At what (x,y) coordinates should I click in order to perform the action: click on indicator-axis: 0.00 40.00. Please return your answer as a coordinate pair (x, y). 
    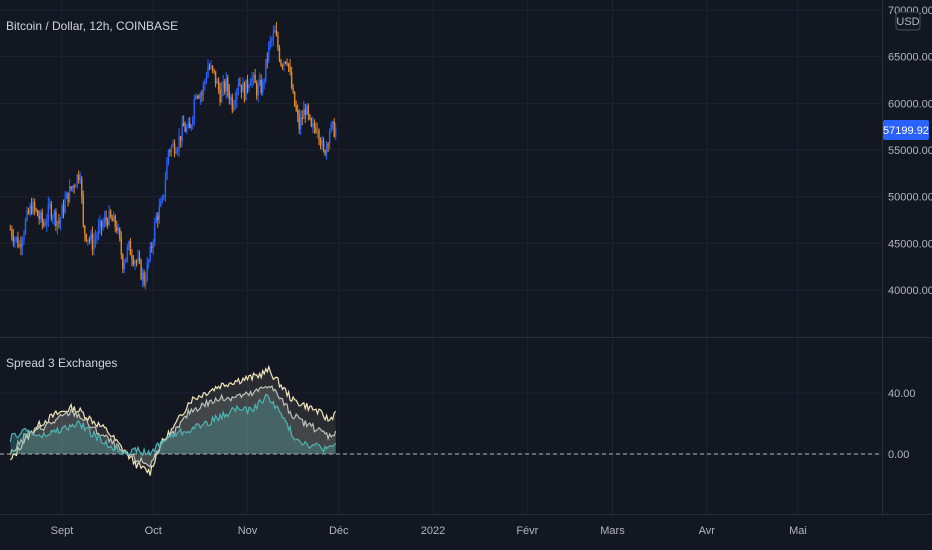
    Looking at the image, I should click on (902, 424).